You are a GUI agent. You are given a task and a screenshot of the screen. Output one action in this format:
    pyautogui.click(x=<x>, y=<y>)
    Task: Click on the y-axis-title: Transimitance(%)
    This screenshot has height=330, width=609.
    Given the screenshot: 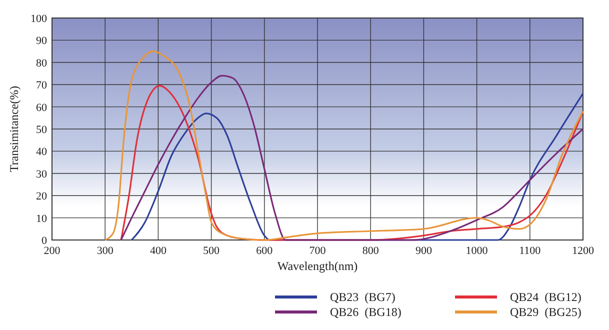 What is the action you would take?
    pyautogui.click(x=14, y=129)
    